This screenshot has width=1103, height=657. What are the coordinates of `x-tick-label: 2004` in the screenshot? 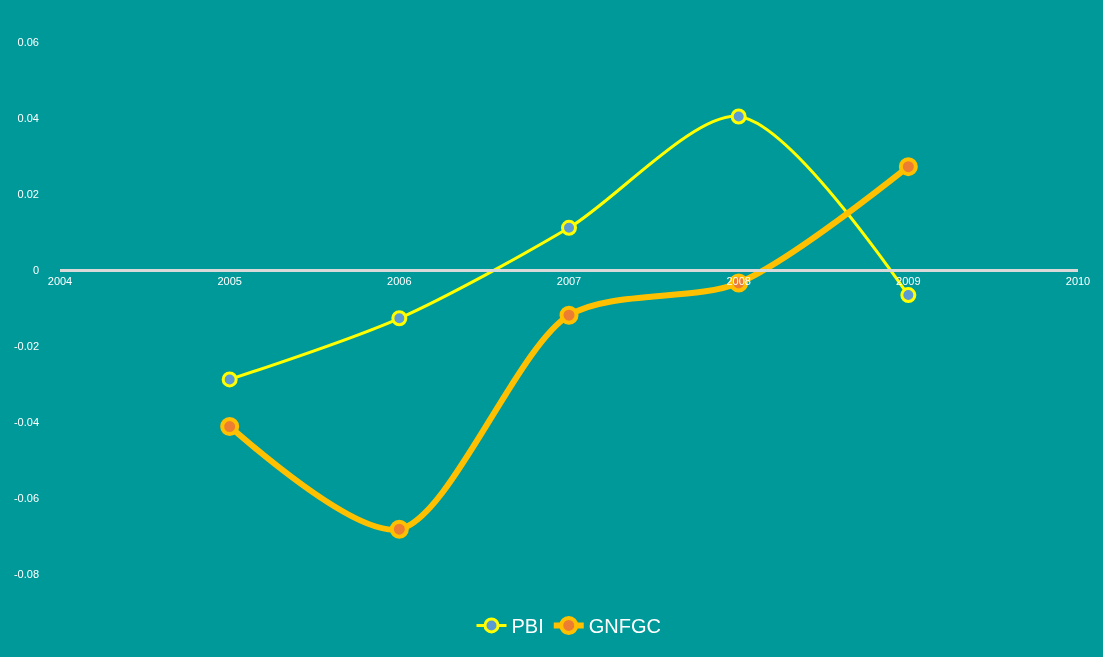 It's located at (60, 281).